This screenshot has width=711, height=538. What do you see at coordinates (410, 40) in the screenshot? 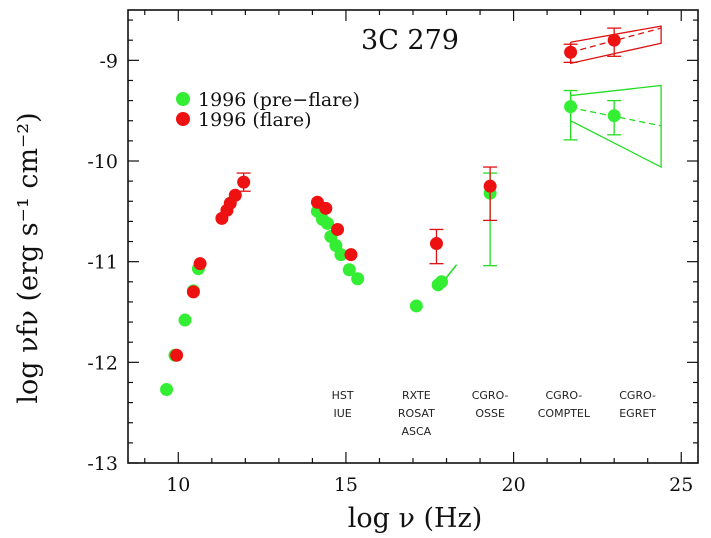
I see `chart-title: 3C 279` at bounding box center [410, 40].